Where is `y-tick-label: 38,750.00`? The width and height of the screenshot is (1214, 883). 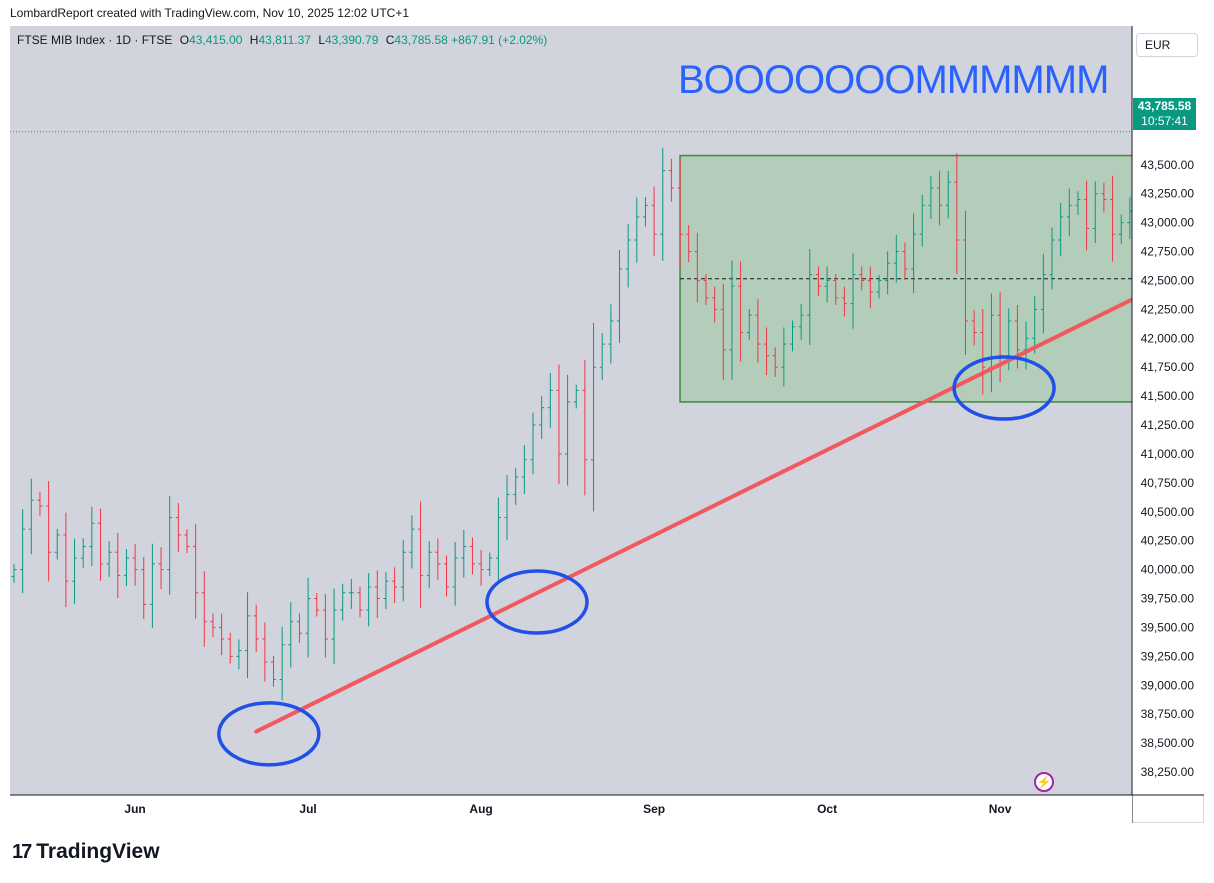
y-tick-label: 38,750.00 is located at coordinates (1168, 714).